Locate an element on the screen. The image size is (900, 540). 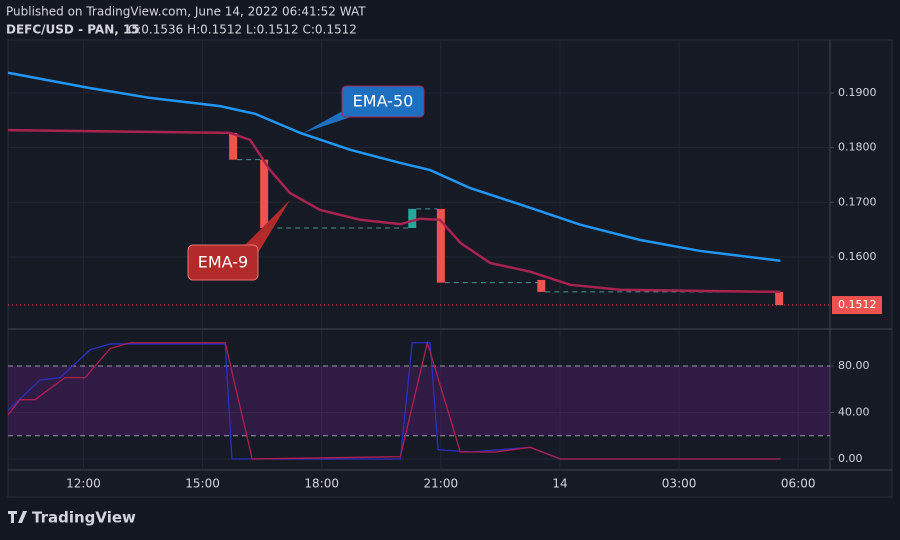
y-tick-label: 0.1900 is located at coordinates (857, 92).